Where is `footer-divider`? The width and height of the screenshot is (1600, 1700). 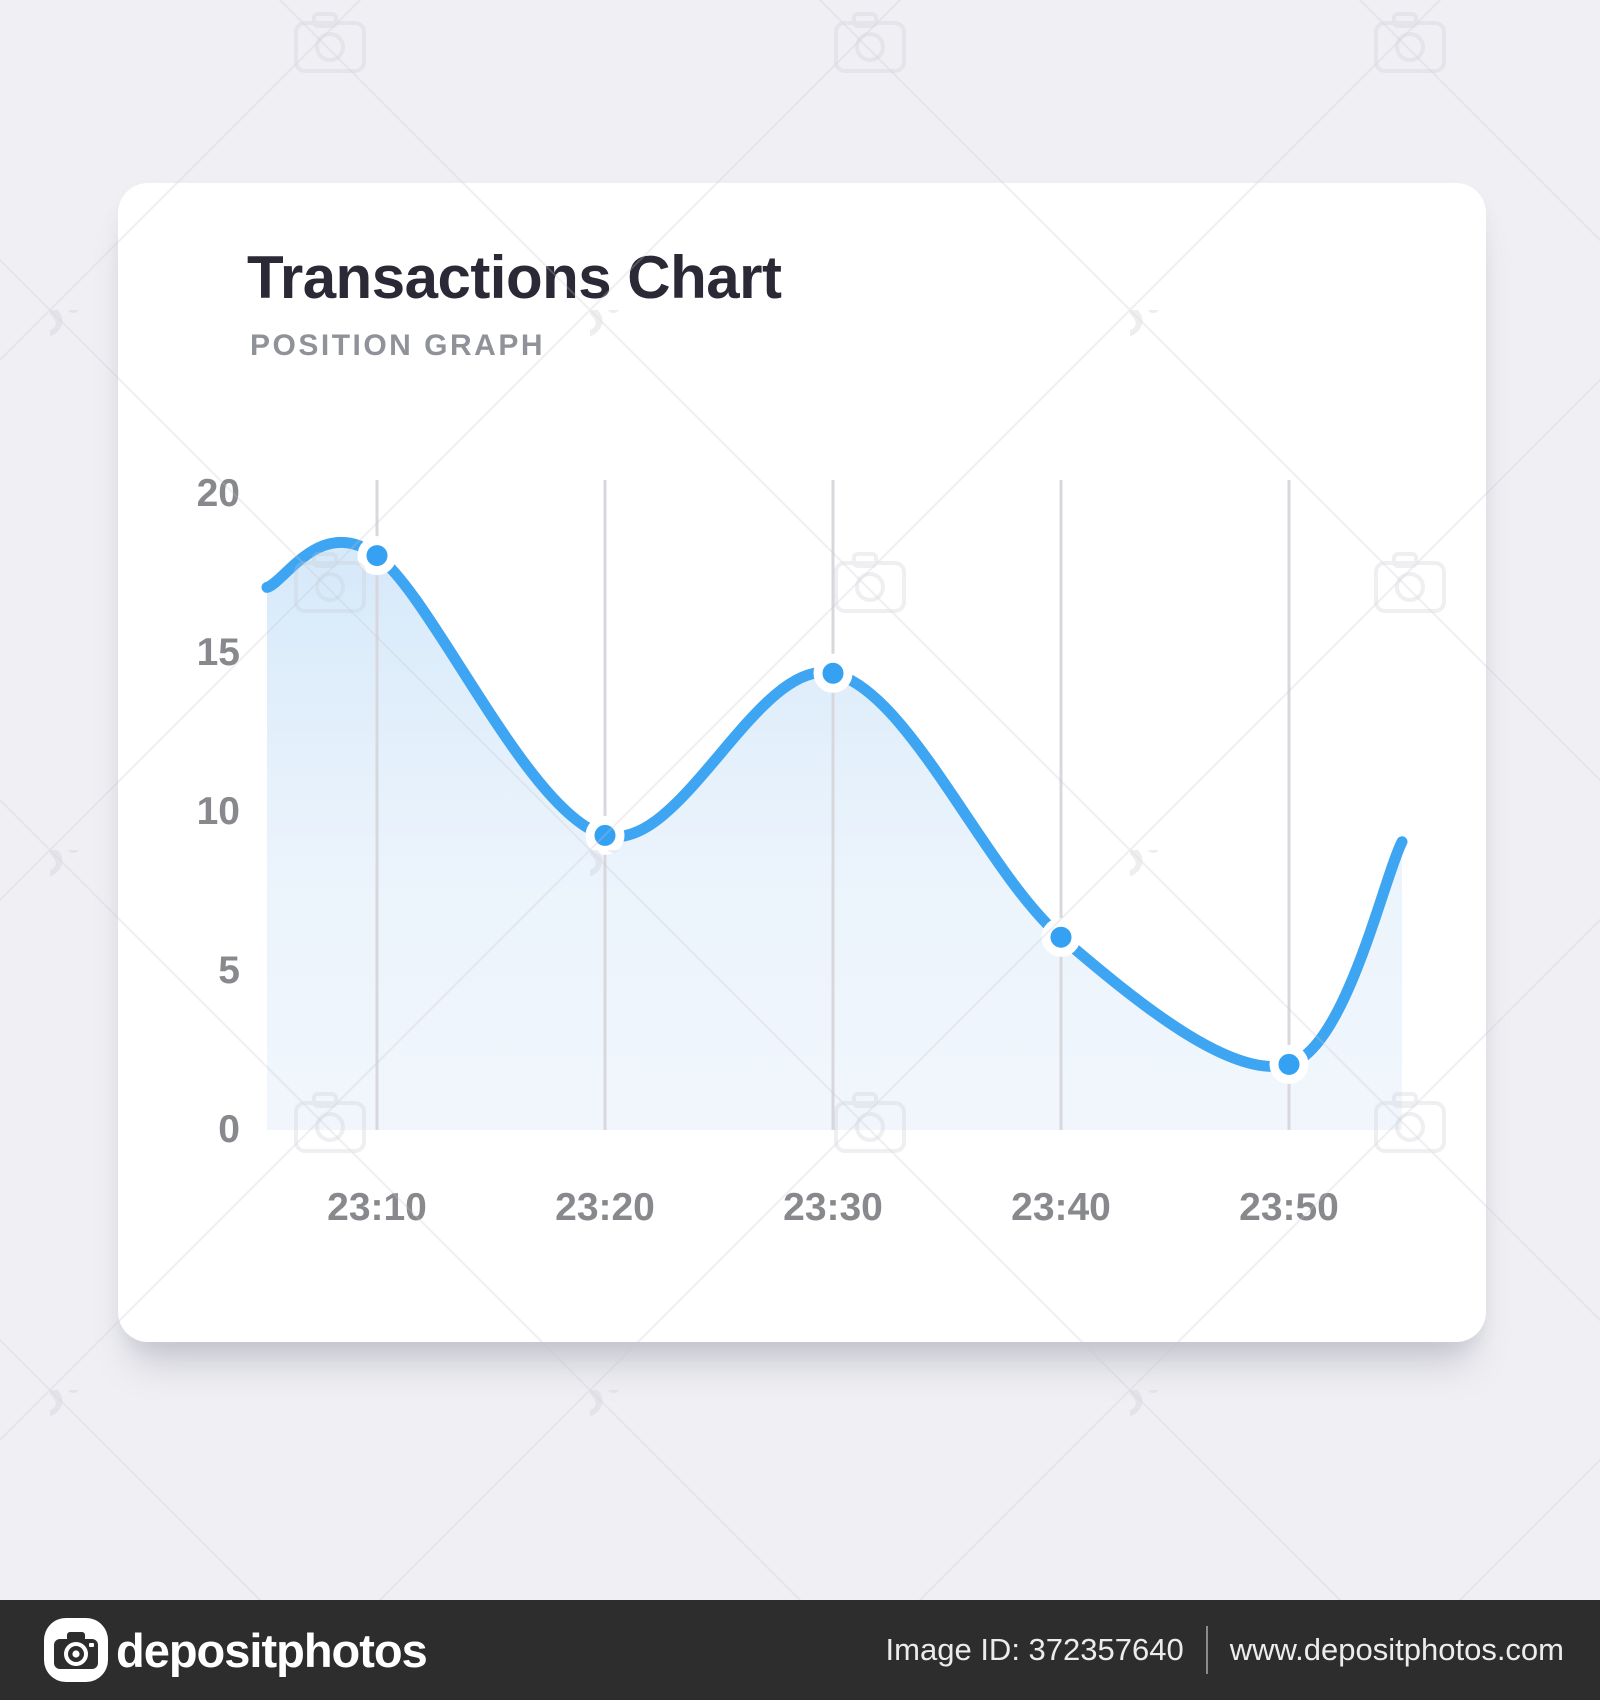
footer-divider is located at coordinates (1206, 1650).